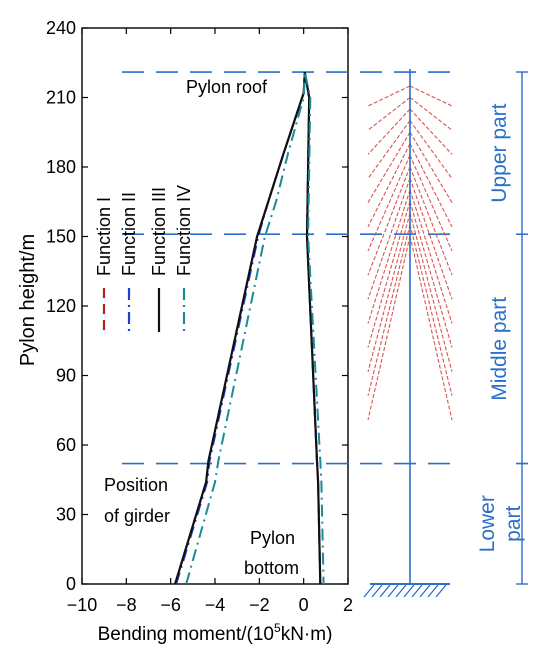 Image resolution: width=550 pixels, height=661 pixels. I want to click on y-tick-label: 0, so click(71, 584).